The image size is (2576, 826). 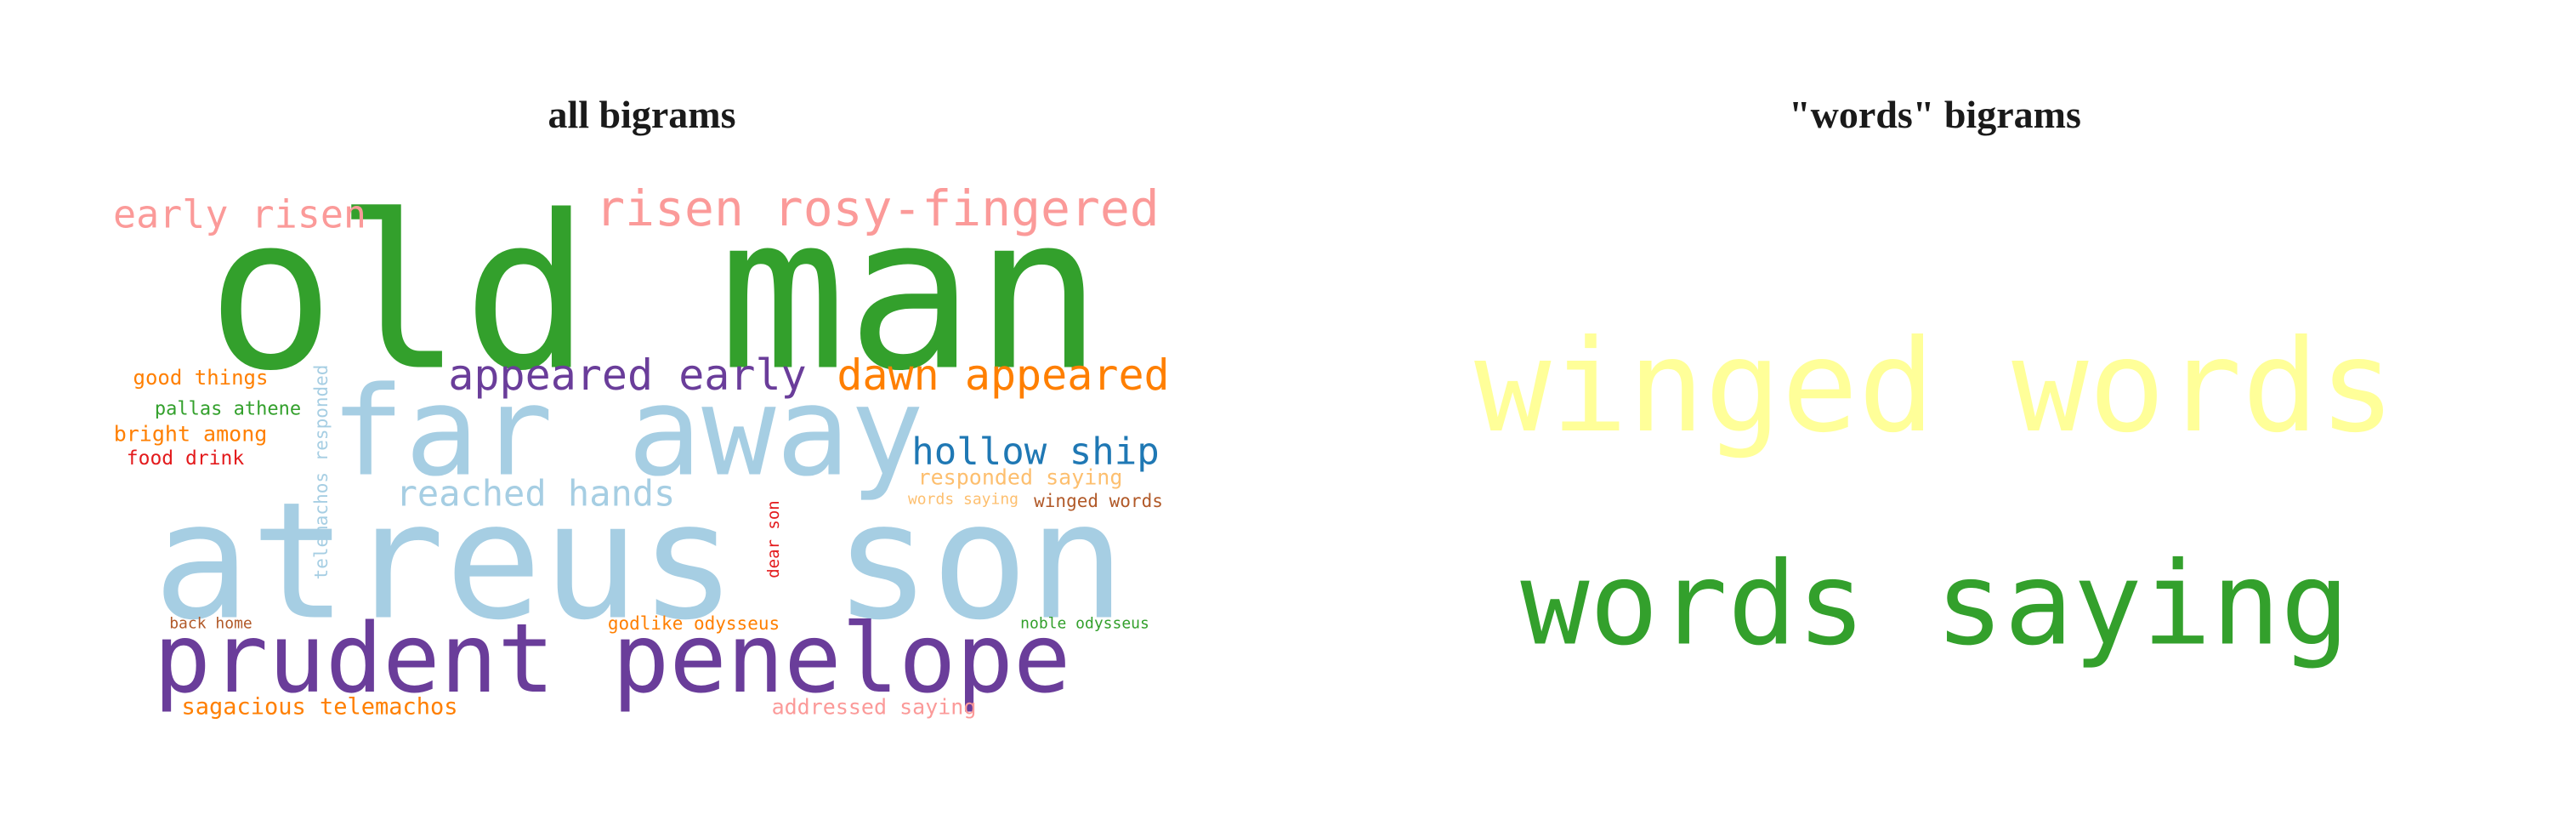 What do you see at coordinates (211, 624) in the screenshot?
I see `cloud-word-back-home-all-panel: back home` at bounding box center [211, 624].